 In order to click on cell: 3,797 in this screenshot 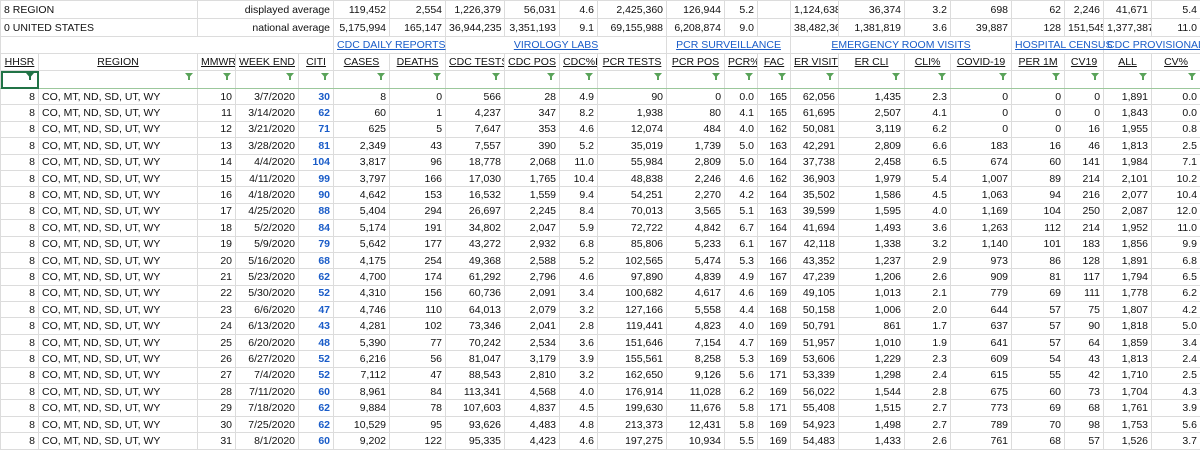, I will do `click(362, 178)`.